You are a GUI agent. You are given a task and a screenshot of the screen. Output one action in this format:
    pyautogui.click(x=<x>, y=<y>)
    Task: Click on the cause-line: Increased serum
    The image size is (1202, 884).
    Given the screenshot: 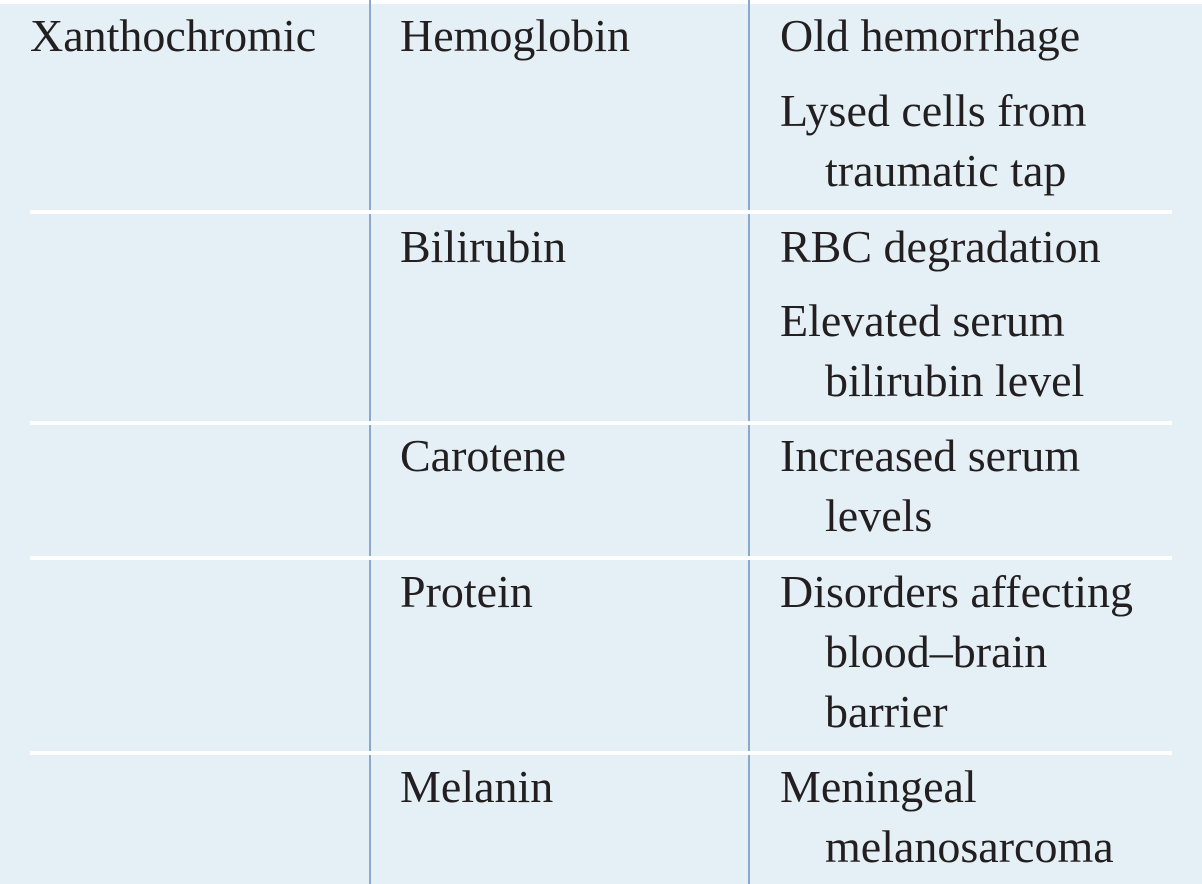 What is the action you would take?
    pyautogui.click(x=930, y=455)
    